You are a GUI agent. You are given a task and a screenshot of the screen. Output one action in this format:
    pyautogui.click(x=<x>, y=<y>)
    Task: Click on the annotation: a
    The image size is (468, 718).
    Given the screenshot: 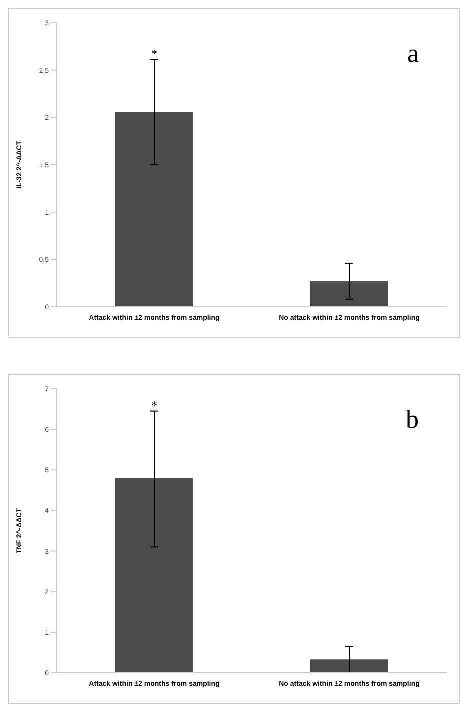 What is the action you would take?
    pyautogui.click(x=413, y=54)
    